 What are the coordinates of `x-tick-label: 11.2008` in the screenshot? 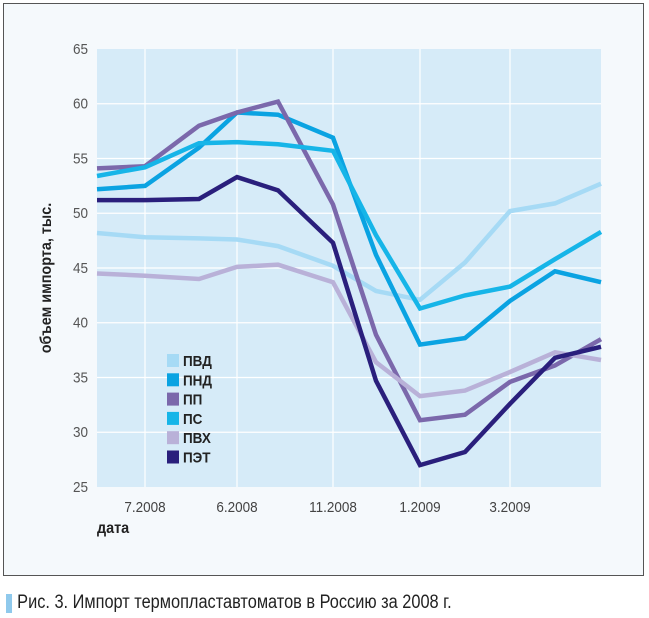 It's located at (333, 507).